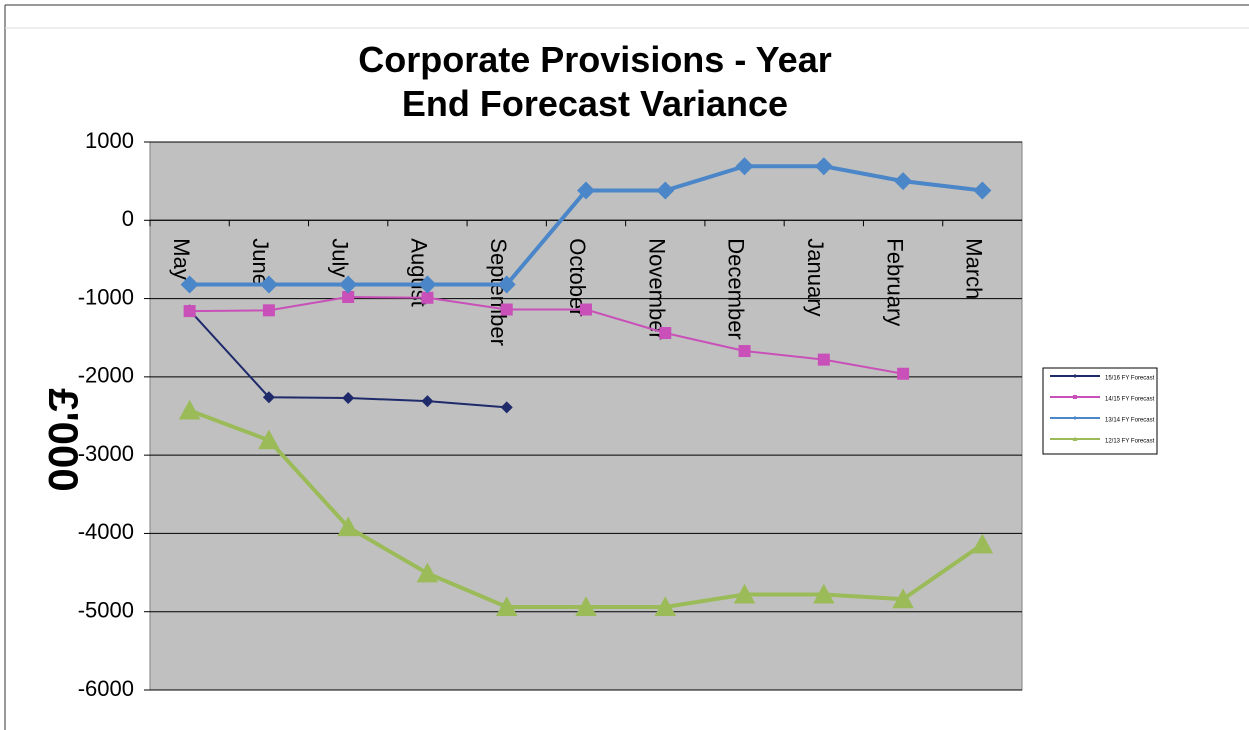 This screenshot has width=1249, height=730. Describe the element at coordinates (546, 335) in the screenshot. I see `series-line` at that location.